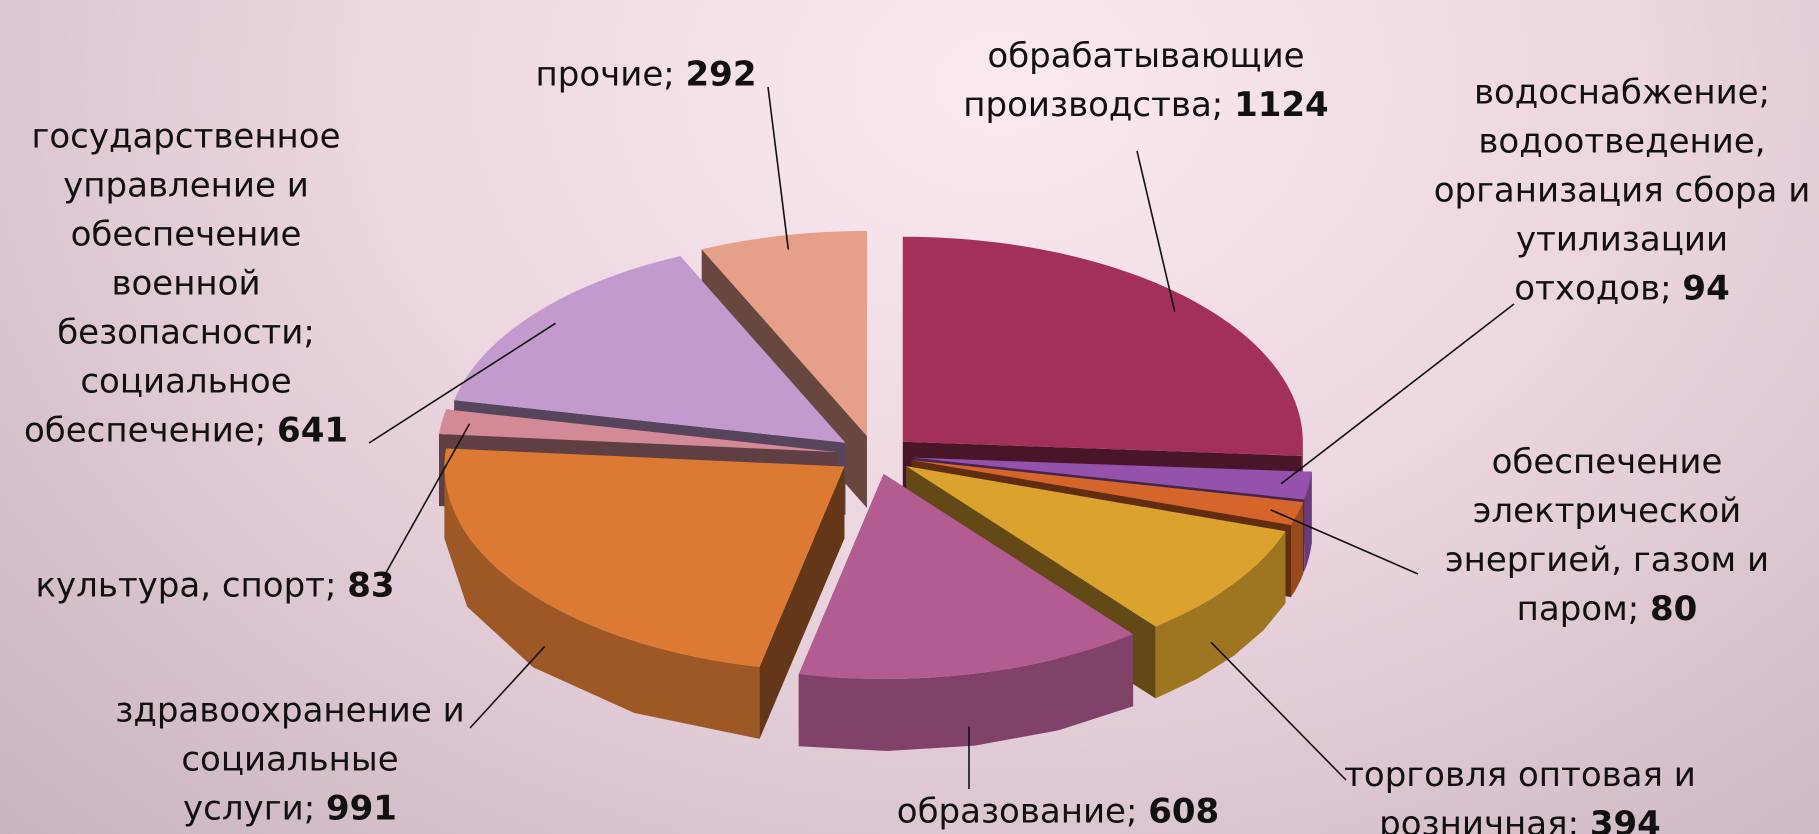  I want to click on value-label: 608, so click(1184, 811).